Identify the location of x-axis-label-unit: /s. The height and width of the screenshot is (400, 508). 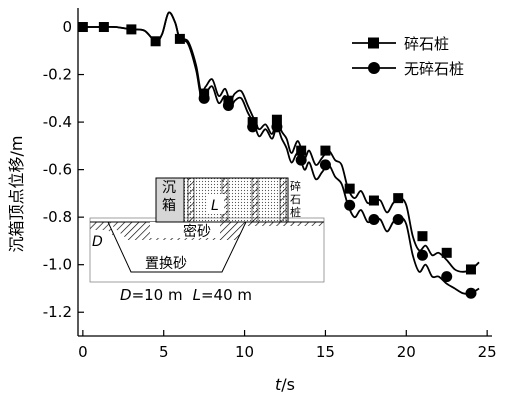
(288, 384).